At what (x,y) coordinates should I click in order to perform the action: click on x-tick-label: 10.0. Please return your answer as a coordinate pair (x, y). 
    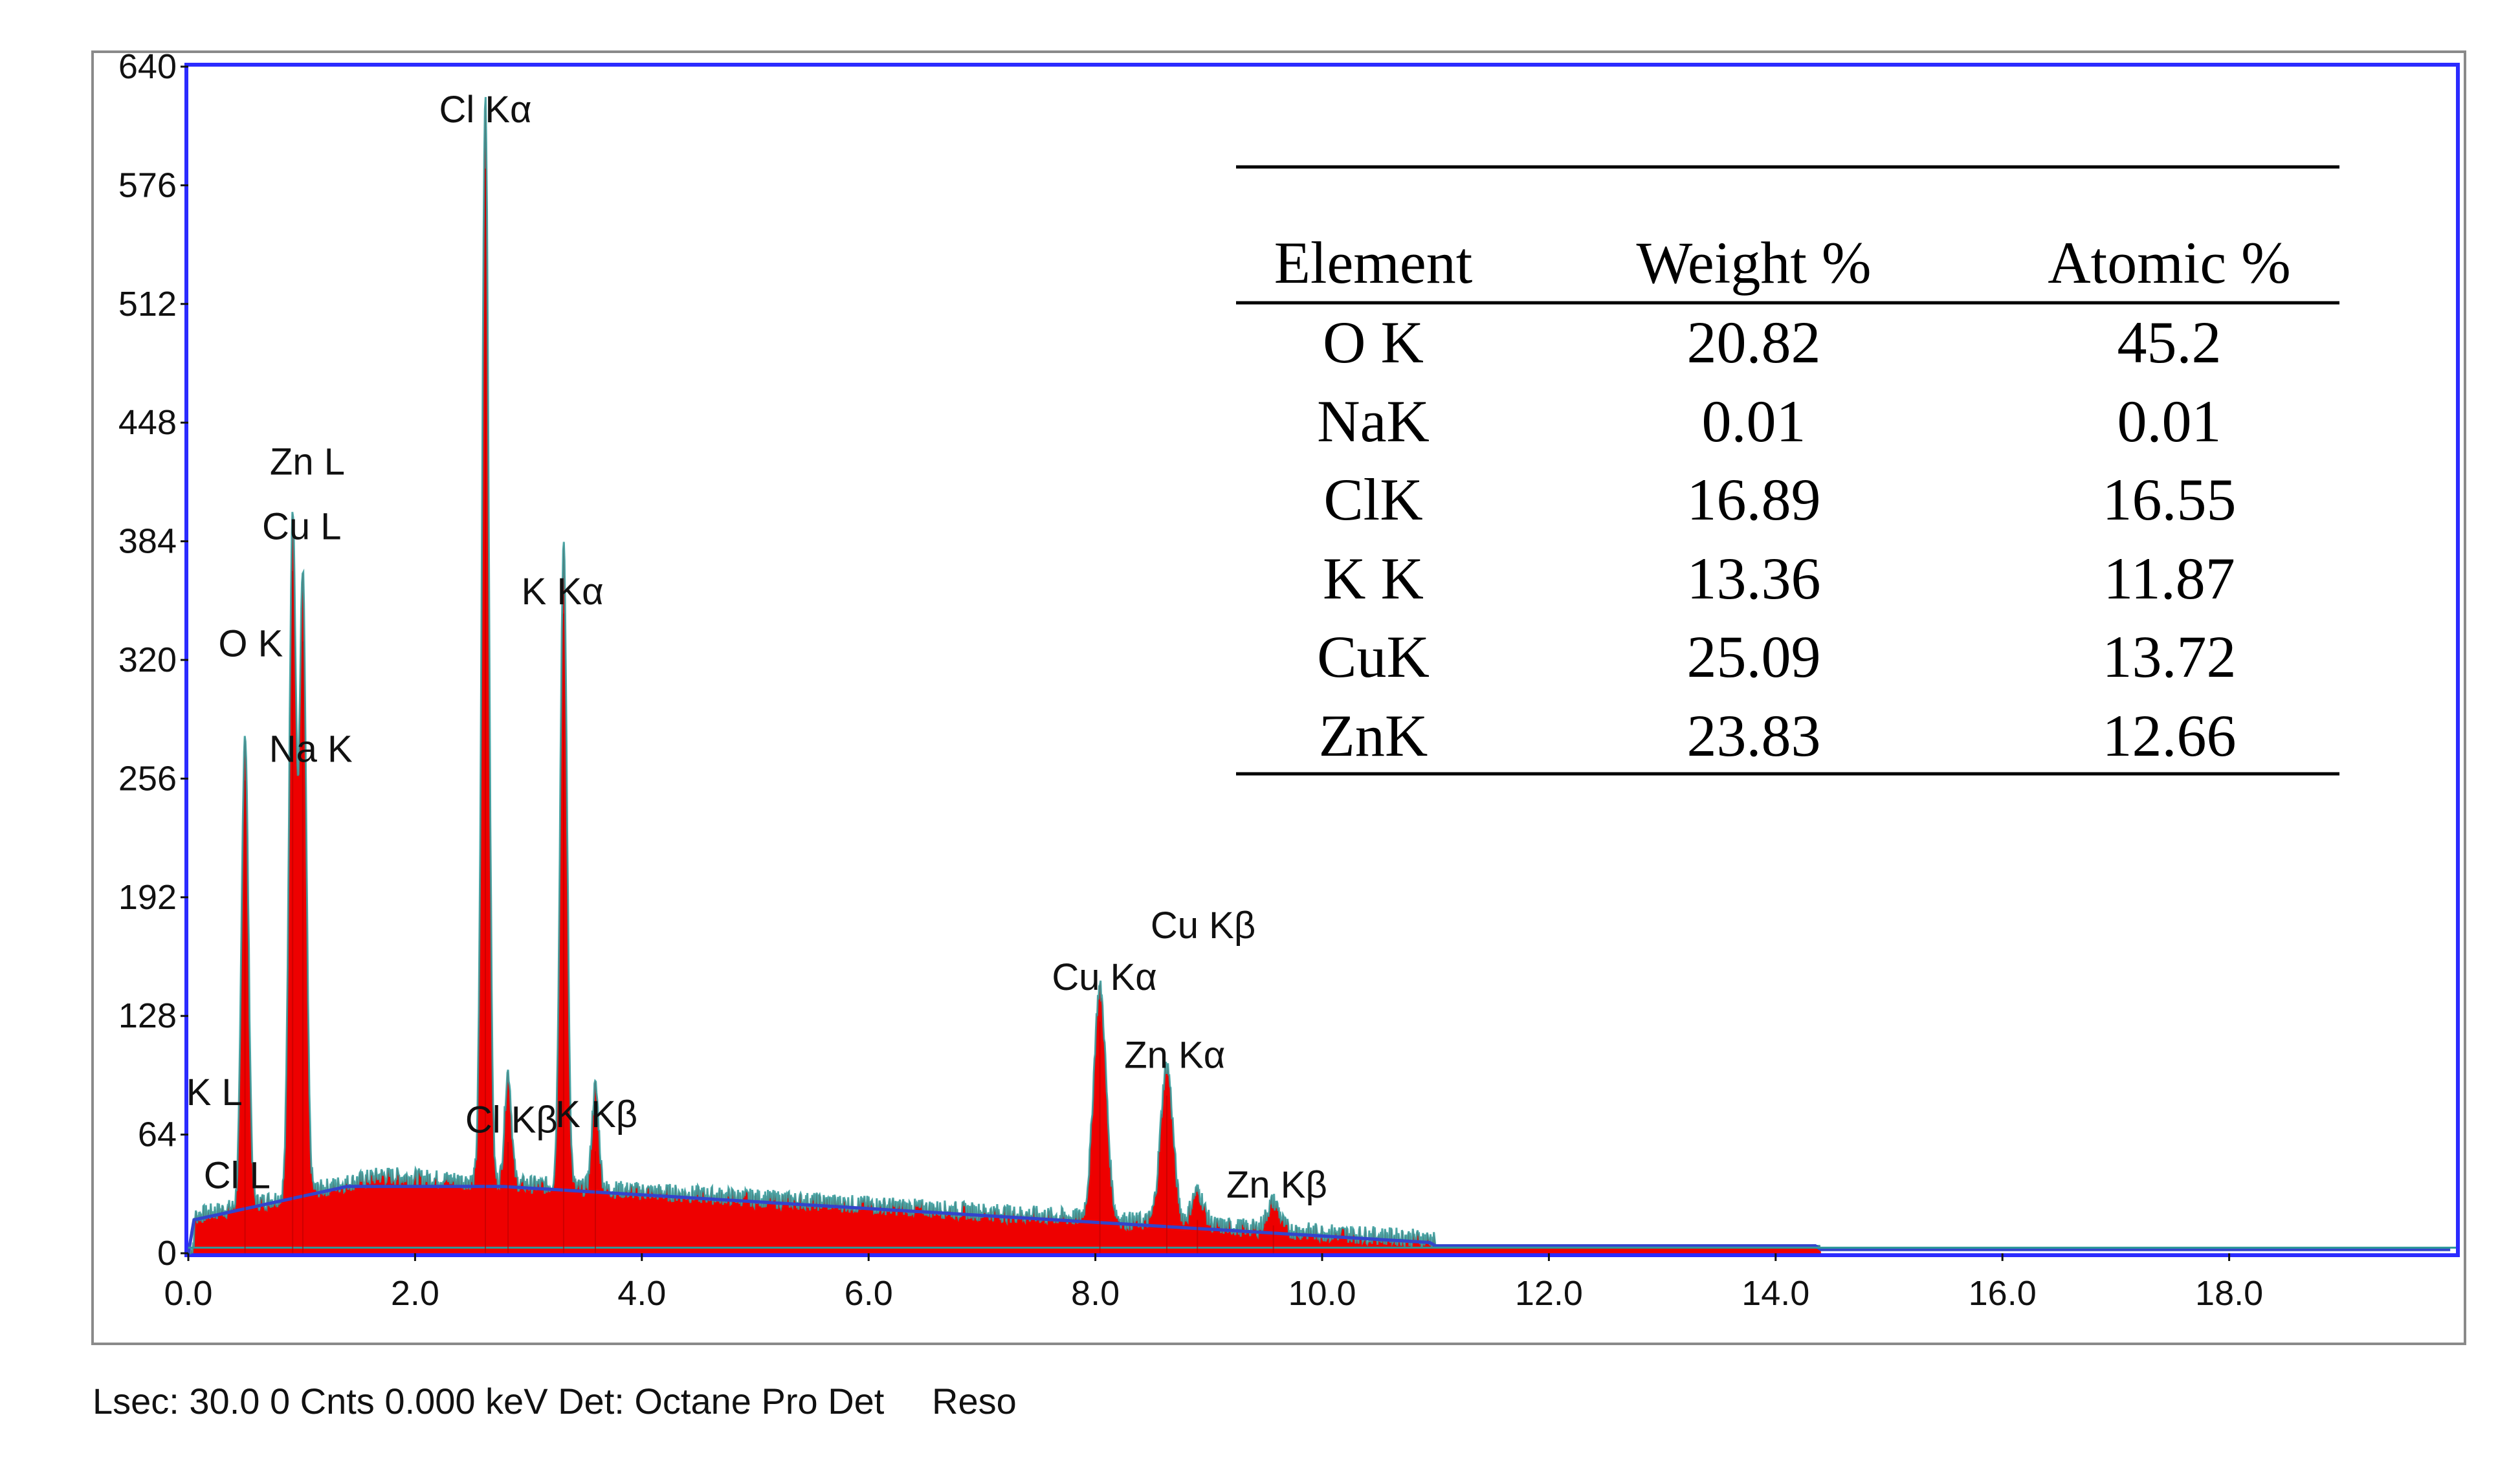
    Looking at the image, I should click on (1322, 1293).